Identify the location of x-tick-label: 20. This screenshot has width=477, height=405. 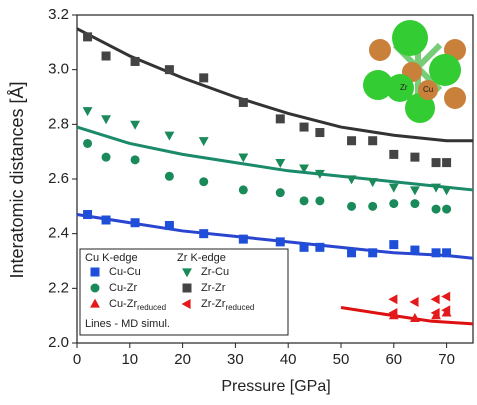
(182, 359).